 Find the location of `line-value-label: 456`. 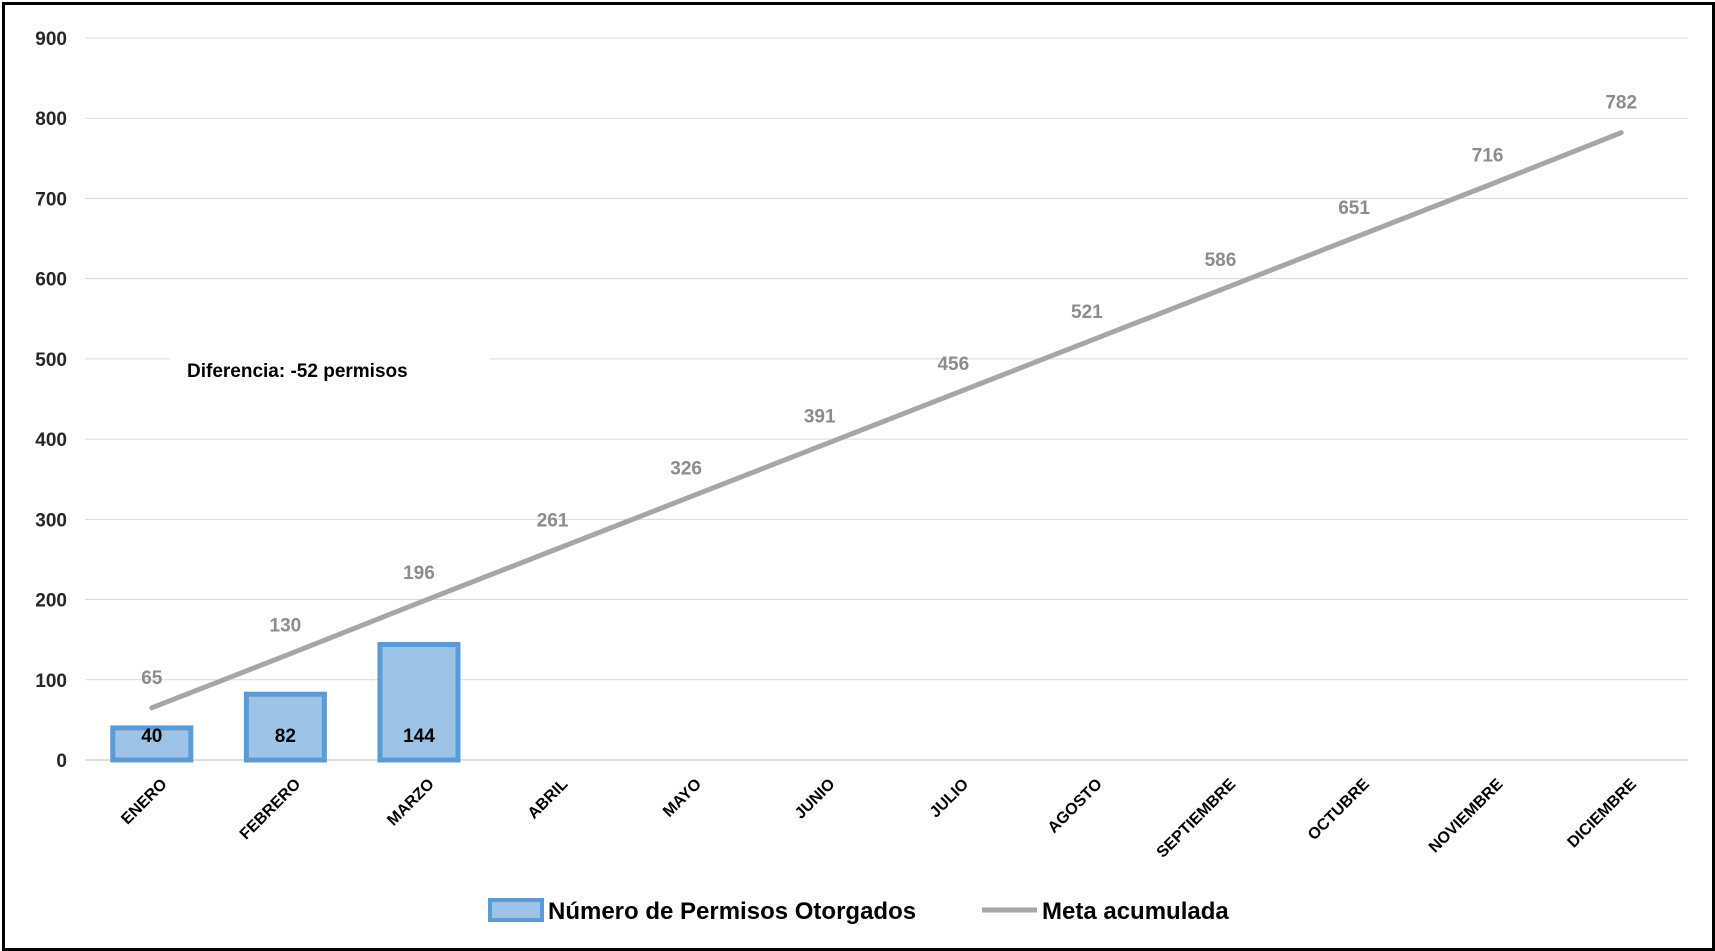

line-value-label: 456 is located at coordinates (953, 364).